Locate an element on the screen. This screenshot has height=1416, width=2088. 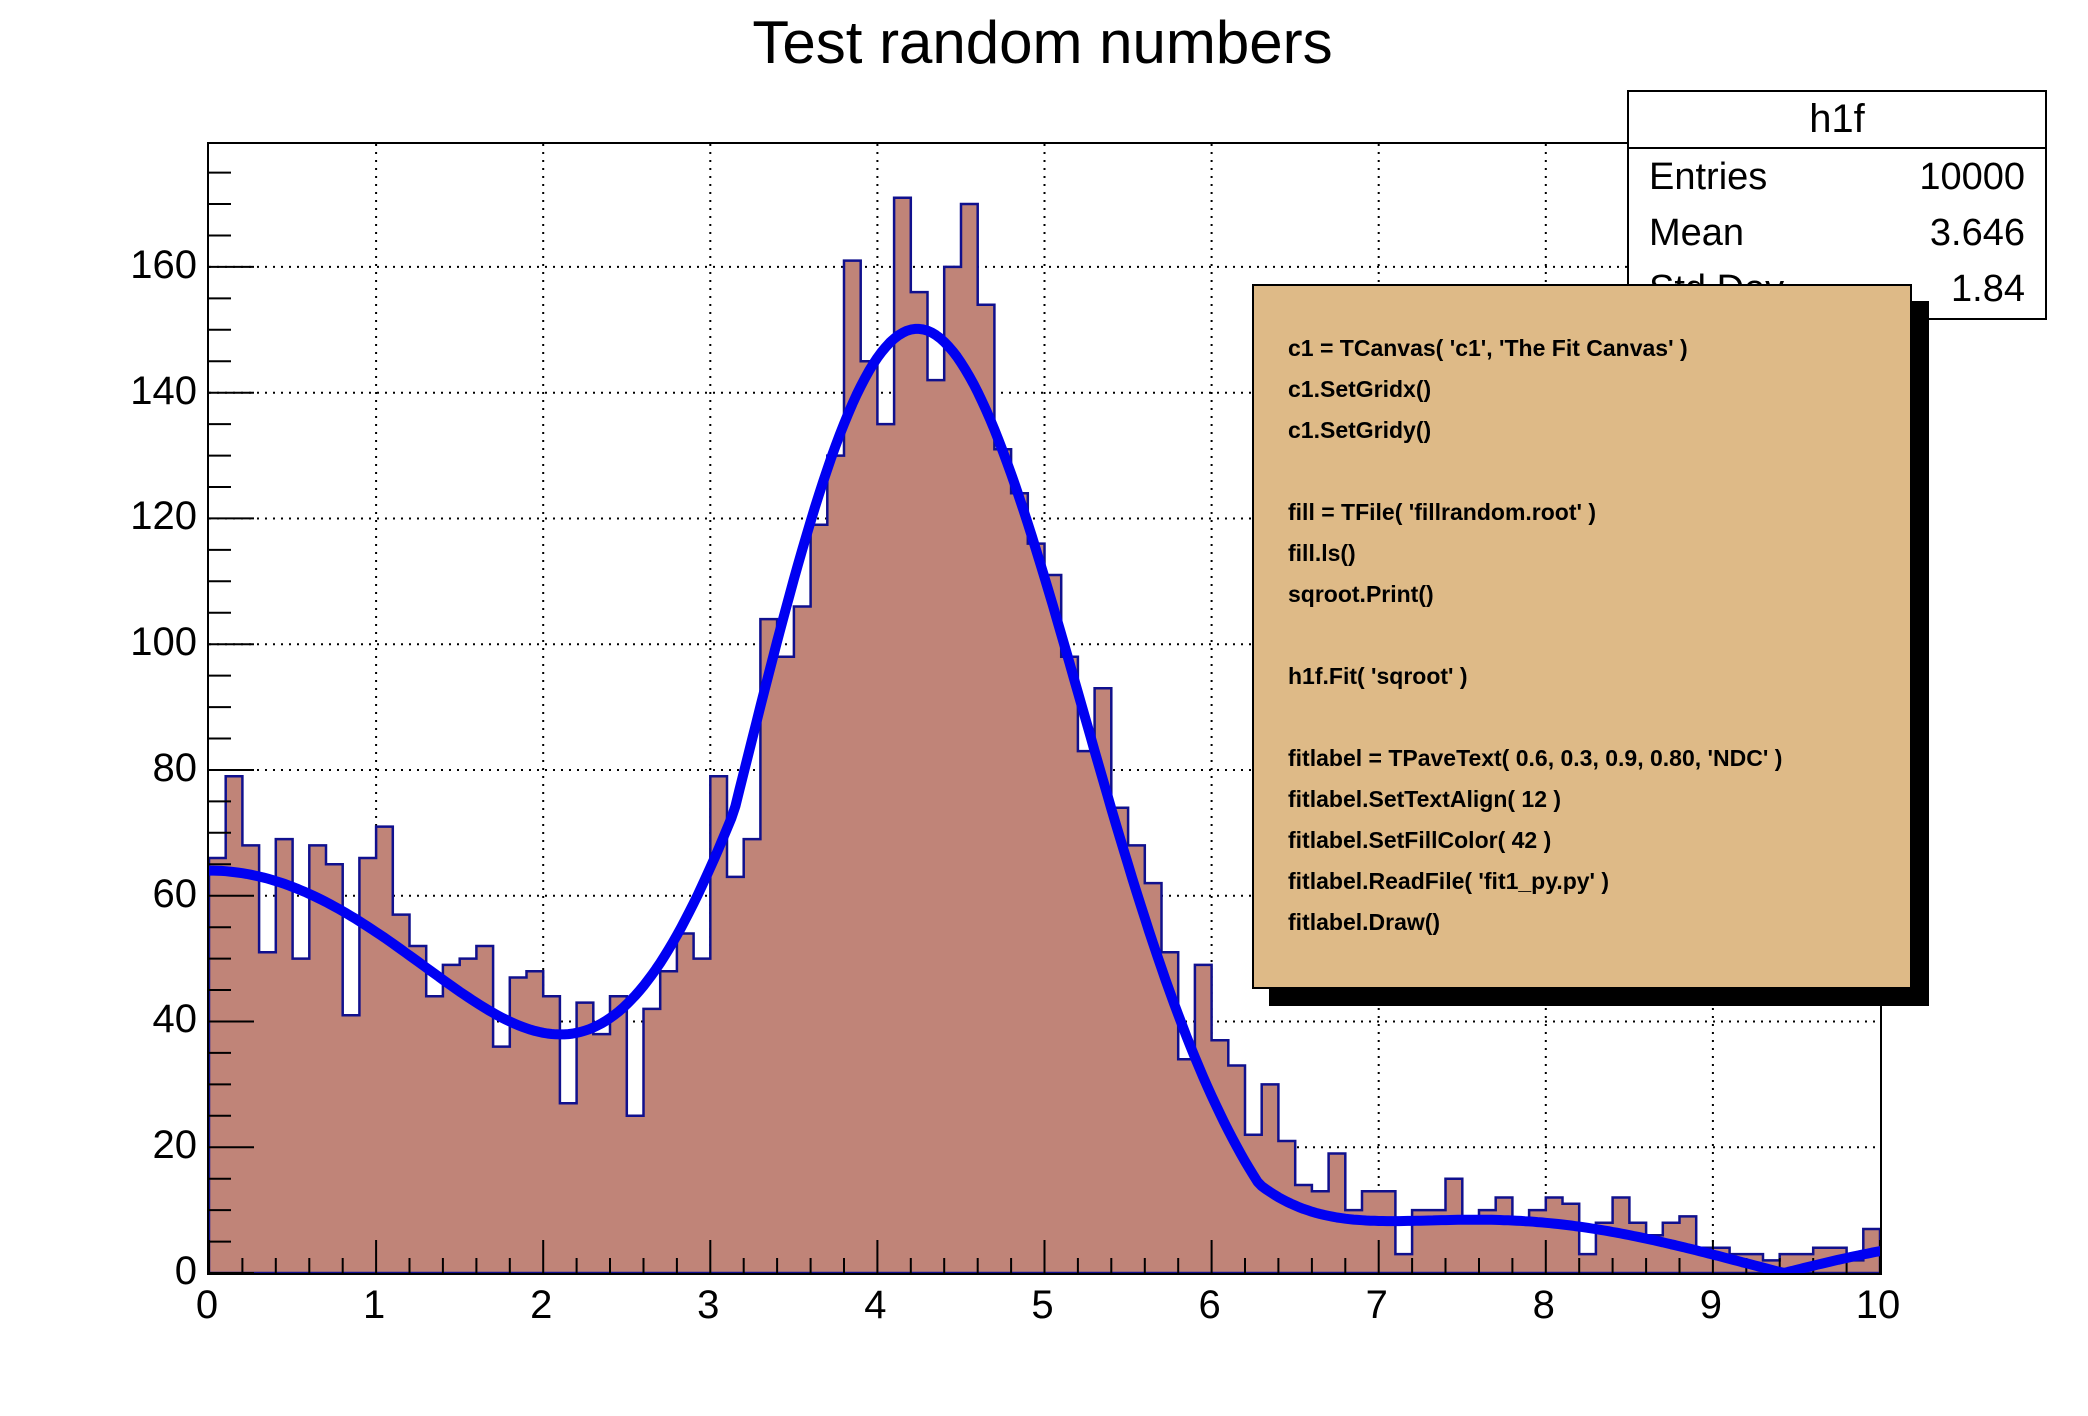
code-line: fill.ls() is located at coordinates (1322, 553).